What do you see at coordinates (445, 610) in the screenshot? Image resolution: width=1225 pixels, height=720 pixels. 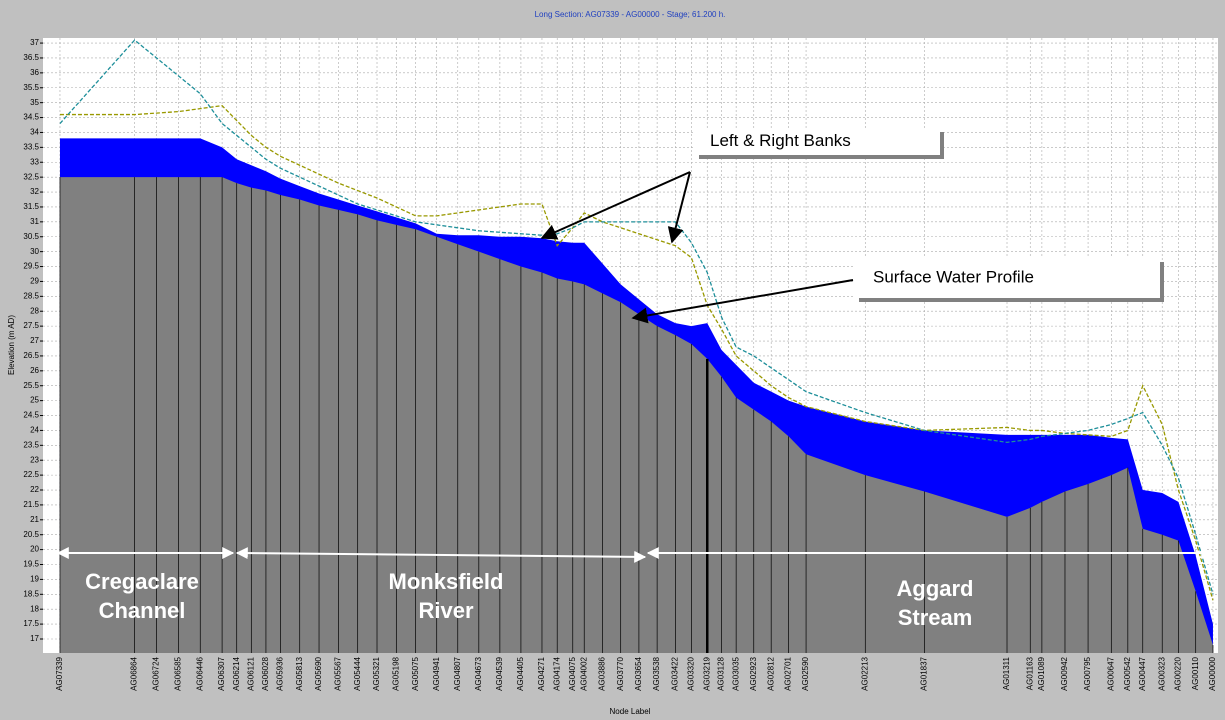 I see `reach-label: River` at bounding box center [445, 610].